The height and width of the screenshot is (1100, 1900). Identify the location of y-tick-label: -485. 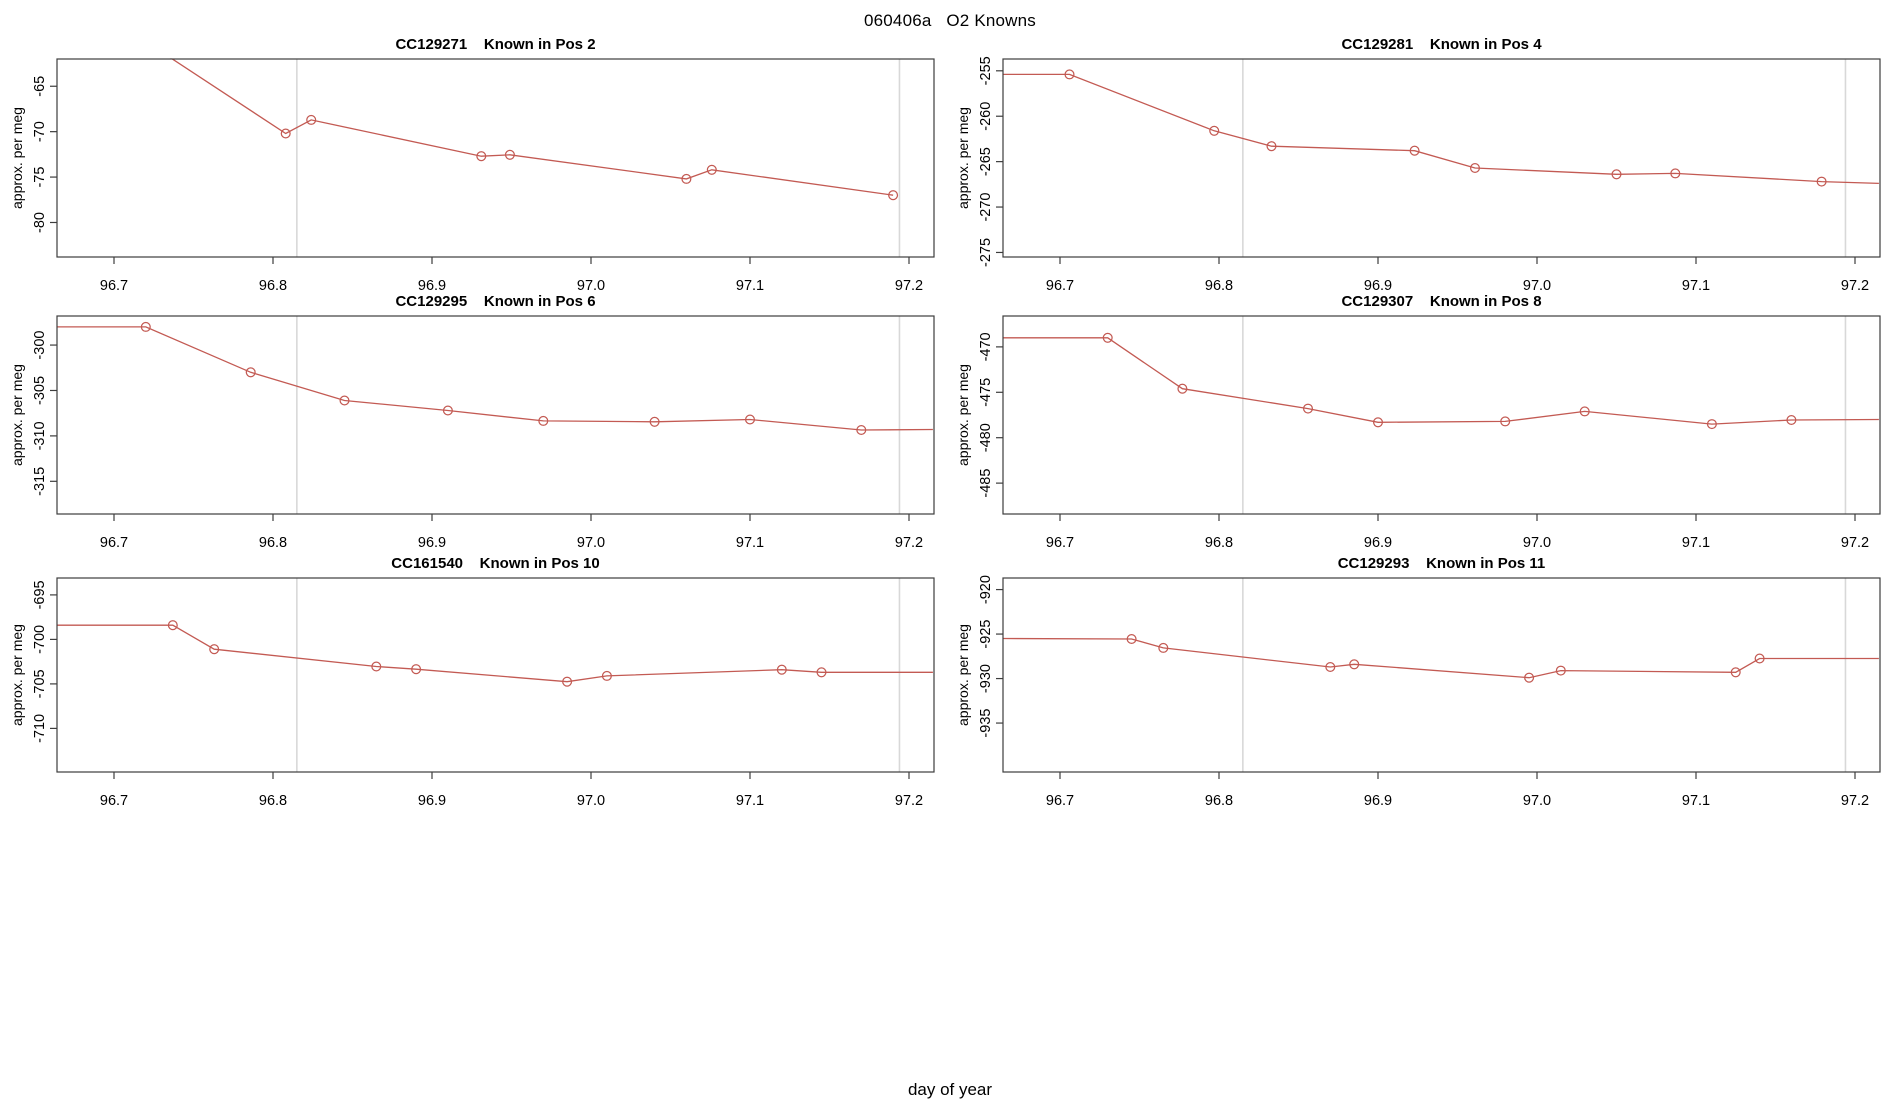
(986, 483).